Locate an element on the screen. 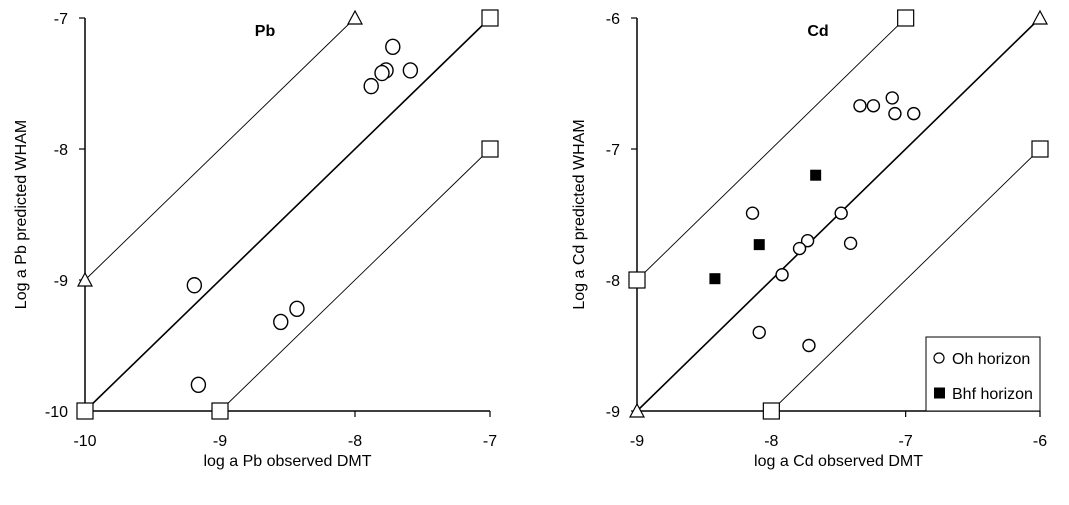 The height and width of the screenshot is (505, 1069). pb-x-tick-label: -8 is located at coordinates (355, 441).